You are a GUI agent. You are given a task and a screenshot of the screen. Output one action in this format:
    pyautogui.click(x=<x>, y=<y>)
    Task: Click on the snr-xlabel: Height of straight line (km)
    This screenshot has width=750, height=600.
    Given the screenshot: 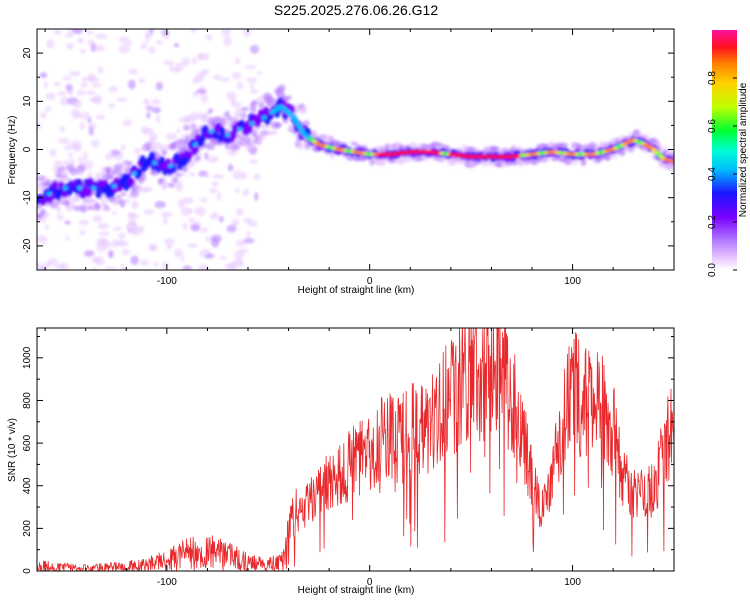 What is the action you would take?
    pyautogui.click(x=356, y=590)
    